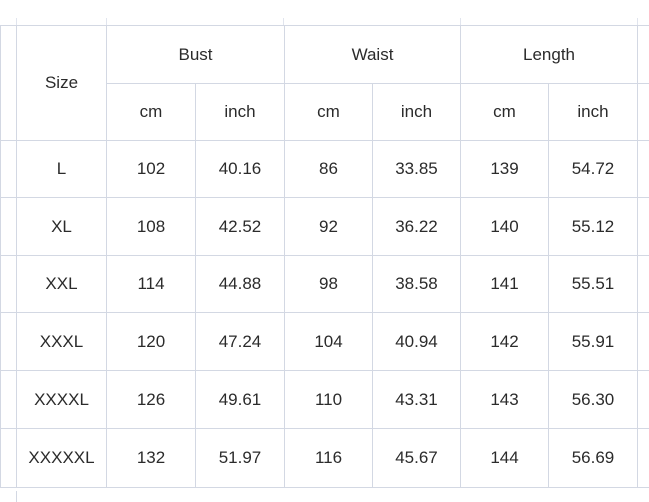 Image resolution: width=649 pixels, height=502 pixels. Describe the element at coordinates (61, 284) in the screenshot. I see `size-cell: XXL` at that location.